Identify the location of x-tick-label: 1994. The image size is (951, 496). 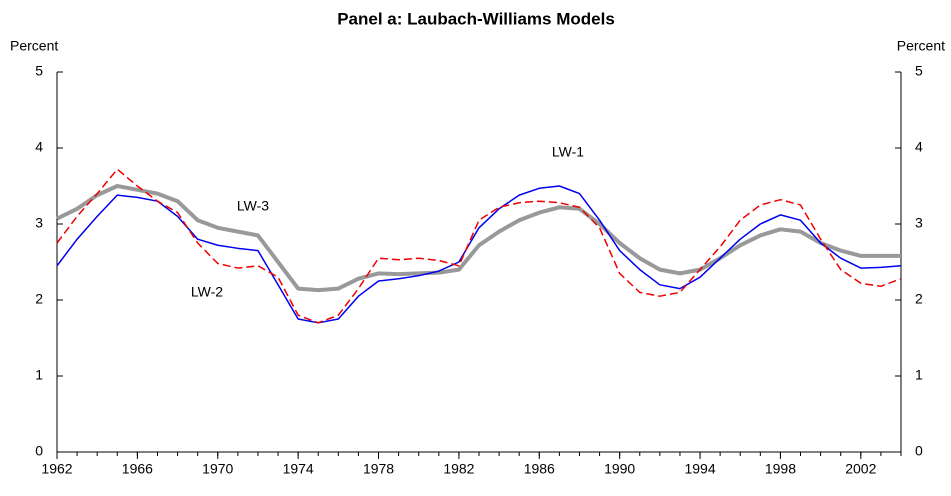
(699, 469).